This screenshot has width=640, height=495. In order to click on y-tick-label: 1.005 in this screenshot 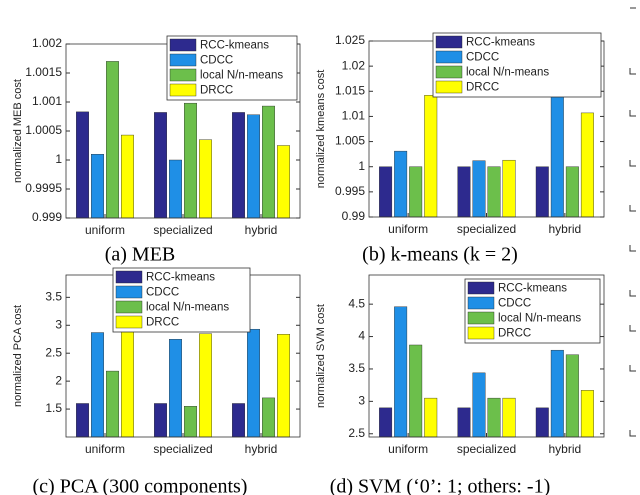, I will do `click(350, 141)`.